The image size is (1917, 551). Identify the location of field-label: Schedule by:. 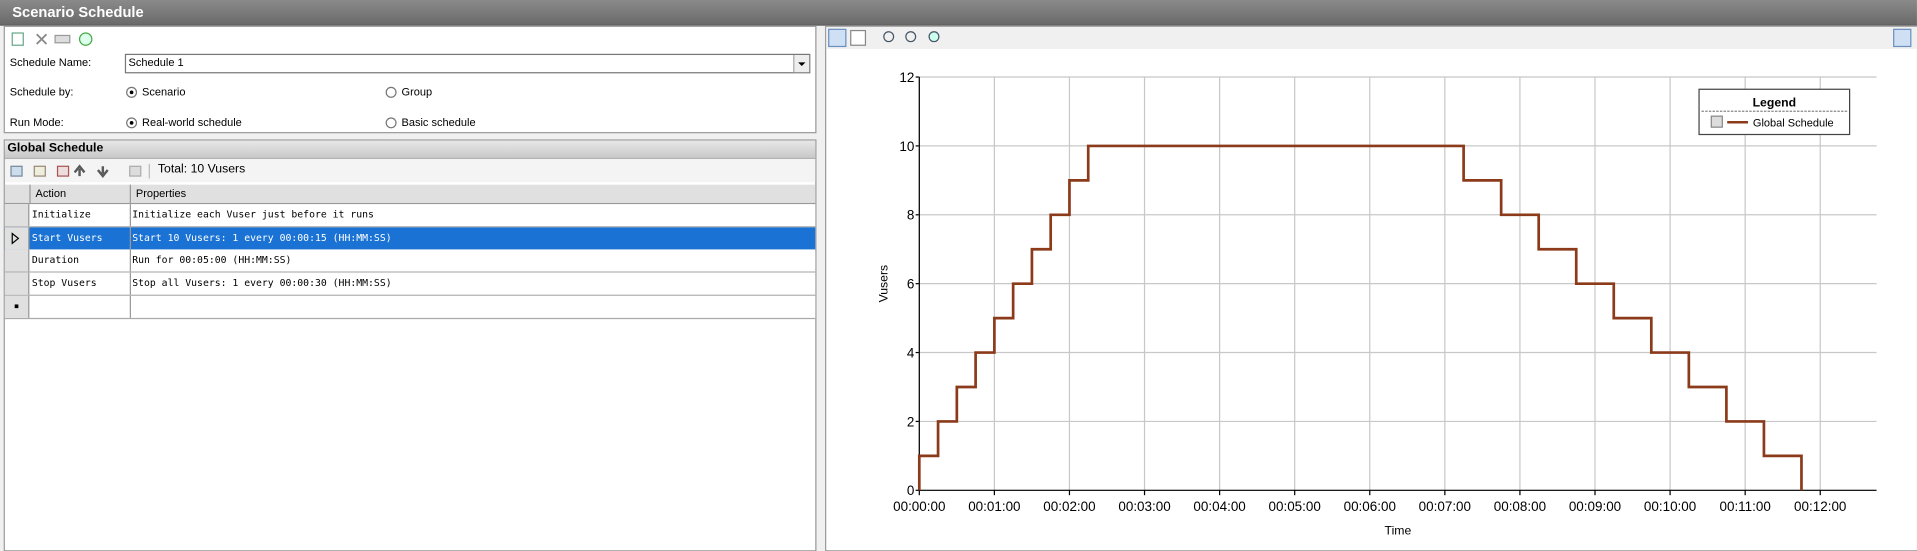
(41, 91).